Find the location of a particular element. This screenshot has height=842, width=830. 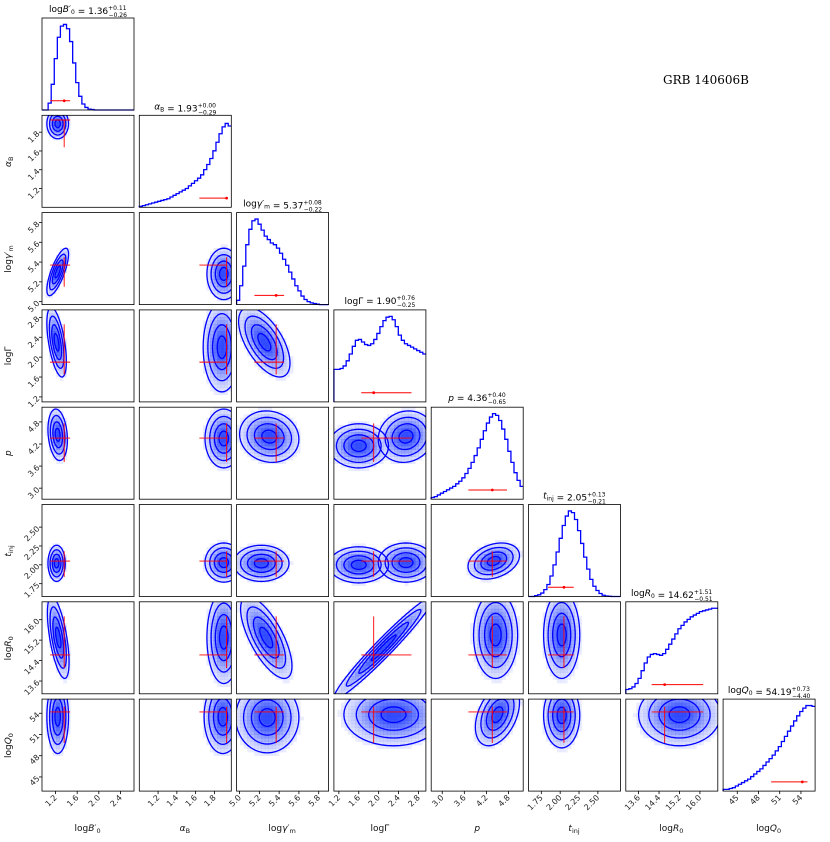

pair-panel-alpha-p is located at coordinates (185, 453).